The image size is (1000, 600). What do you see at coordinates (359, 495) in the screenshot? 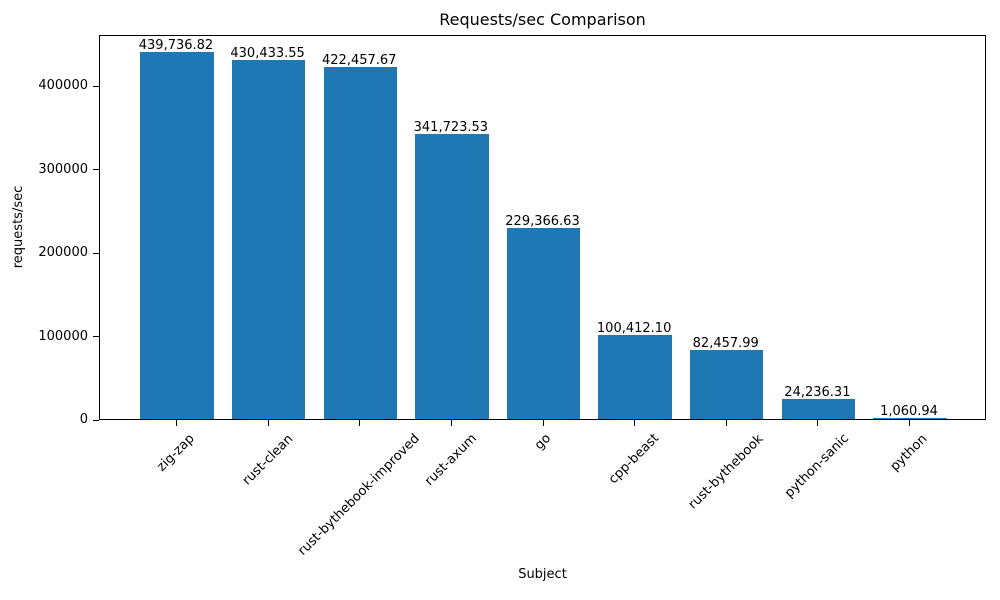
I see `x-tick-label: rust-bythebook-improved` at bounding box center [359, 495].